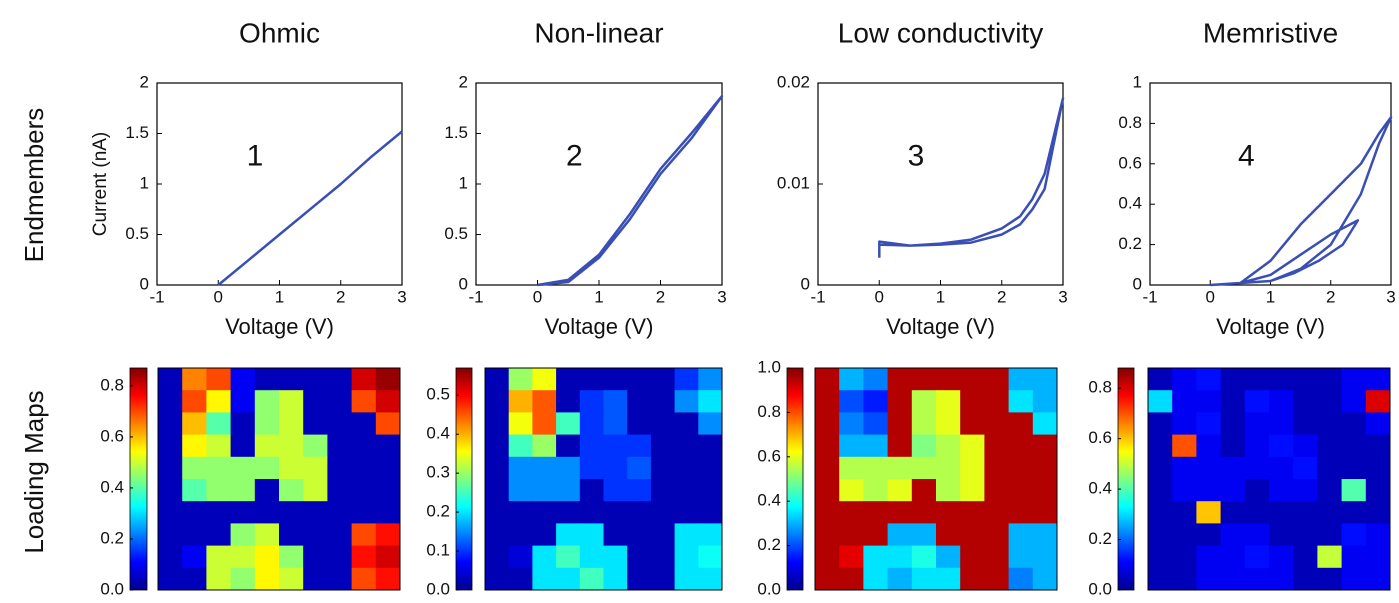 The width and height of the screenshot is (1399, 603). I want to click on y-tick-label: 0.2, so click(1130, 243).